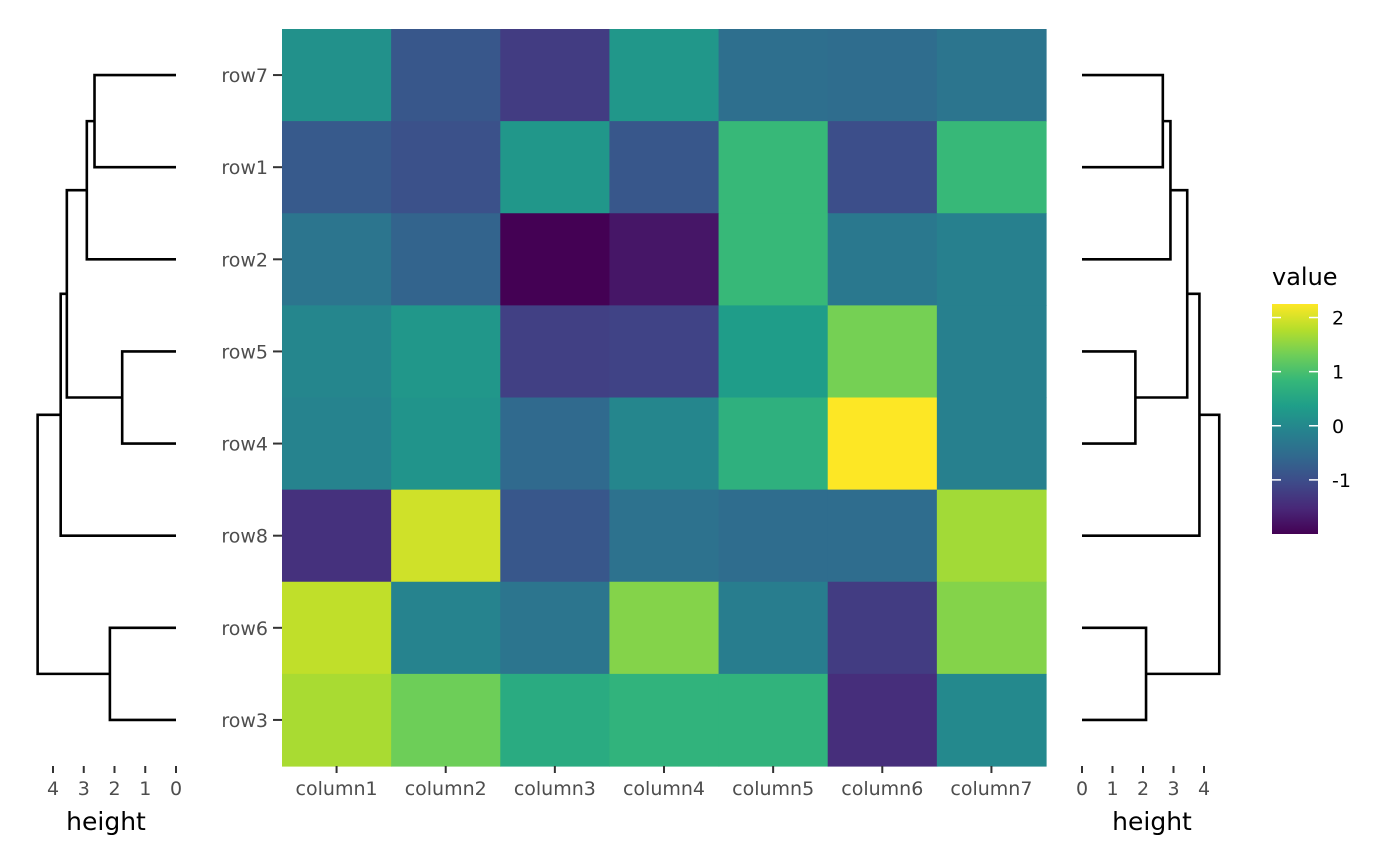  Describe the element at coordinates (244, 629) in the screenshot. I see `row-label: row6` at that location.